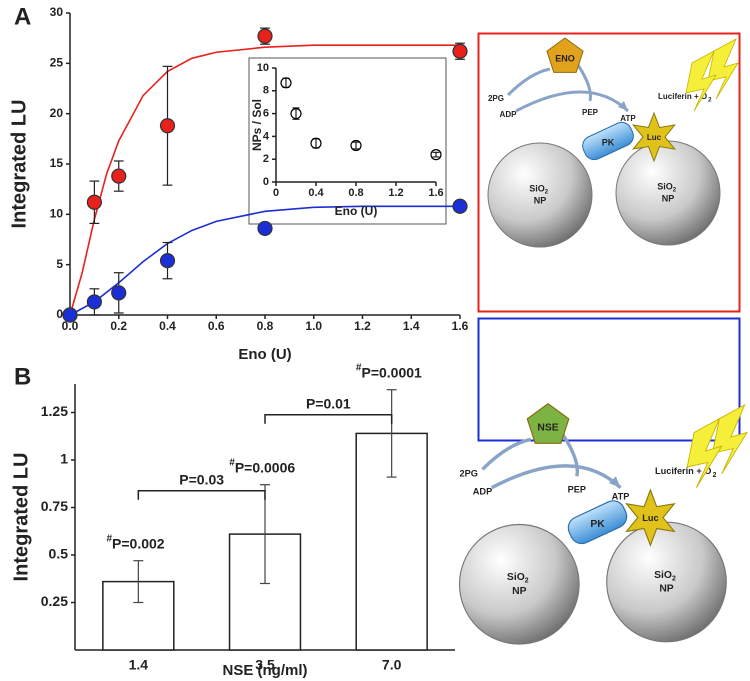 The height and width of the screenshot is (681, 750). I want to click on diagram-label: NSE, so click(547, 428).